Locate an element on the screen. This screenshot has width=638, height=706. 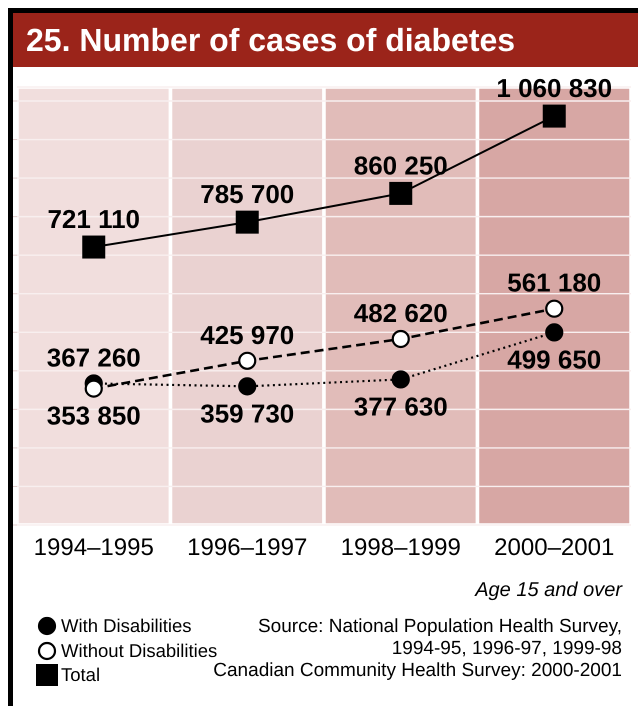
text: Age 15 and over is located at coordinates (548, 590).